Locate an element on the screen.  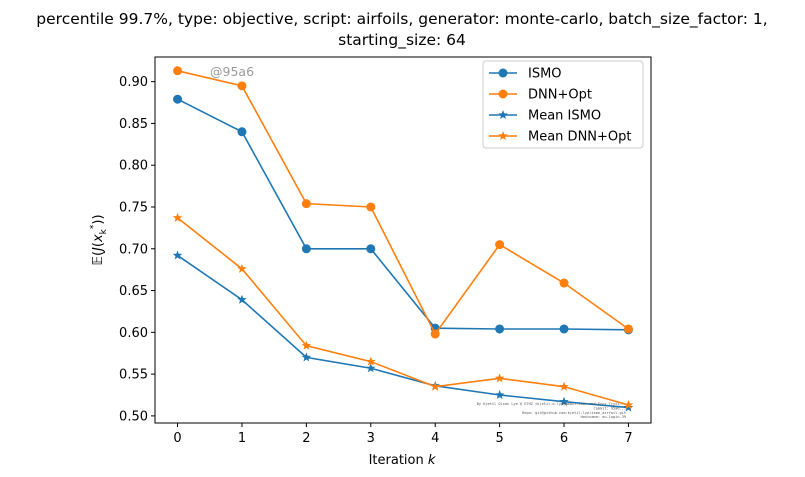
legend-item: Mean DNN+Opt is located at coordinates (560, 137).